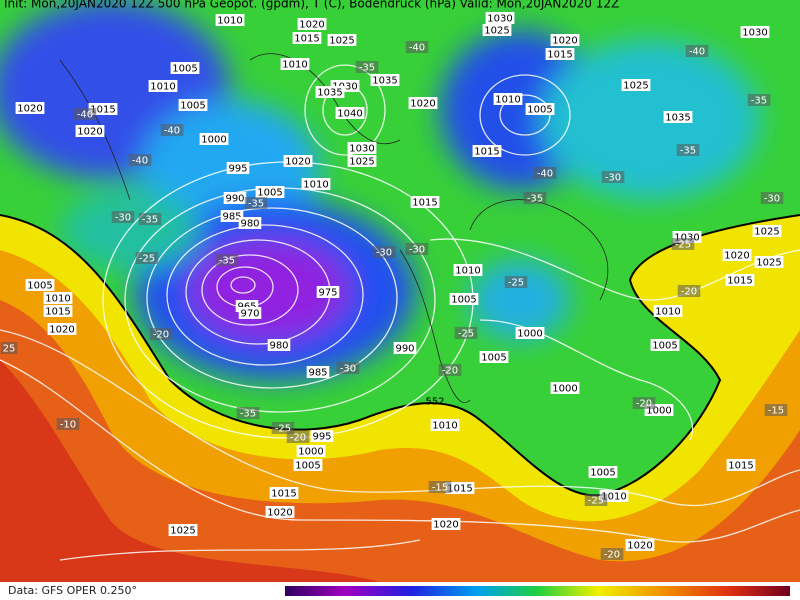 This screenshot has width=800, height=600. I want to click on temperature-label-text: -40, so click(172, 131).